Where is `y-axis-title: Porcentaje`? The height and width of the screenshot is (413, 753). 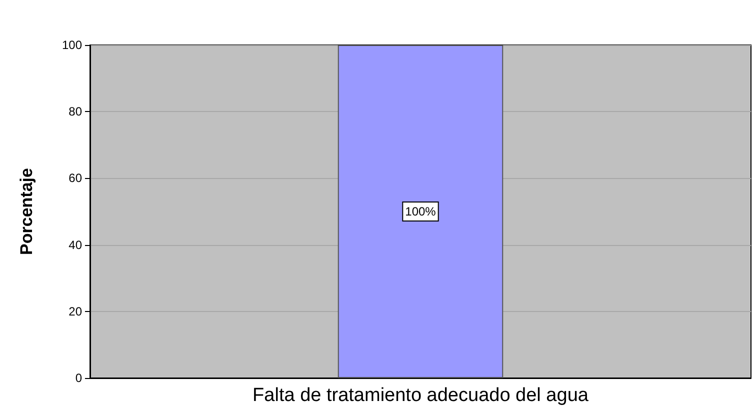
y-axis-title: Porcentaje is located at coordinates (26, 211).